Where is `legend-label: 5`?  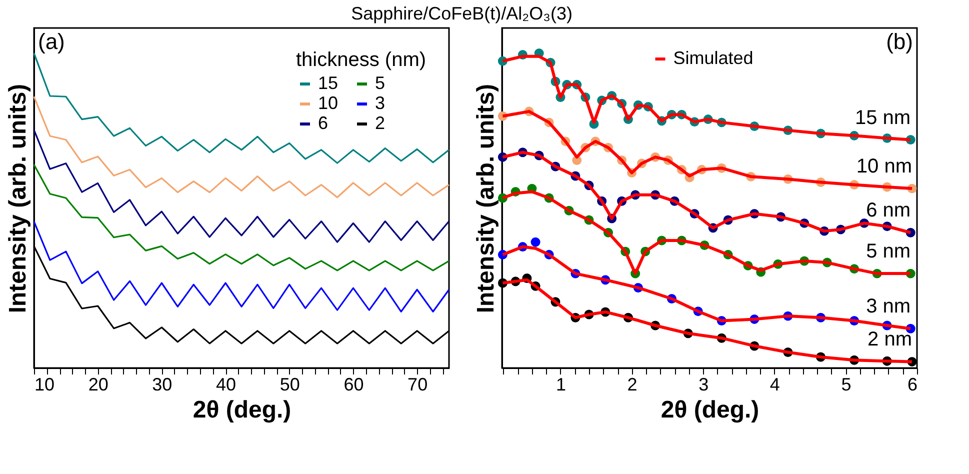 legend-label: 5 is located at coordinates (380, 83).